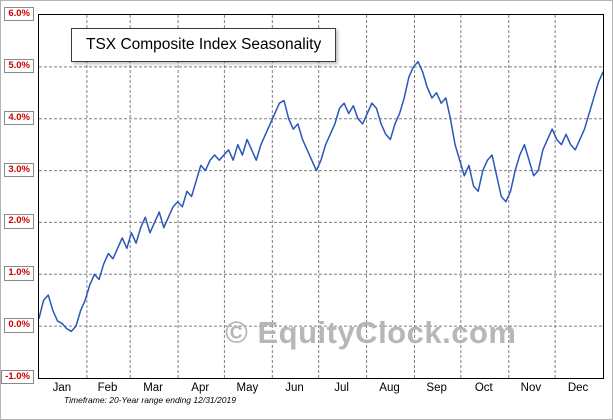 This screenshot has height=420, width=613. What do you see at coordinates (19, 325) in the screenshot?
I see `y-axis-tick-label: 0.0%` at bounding box center [19, 325].